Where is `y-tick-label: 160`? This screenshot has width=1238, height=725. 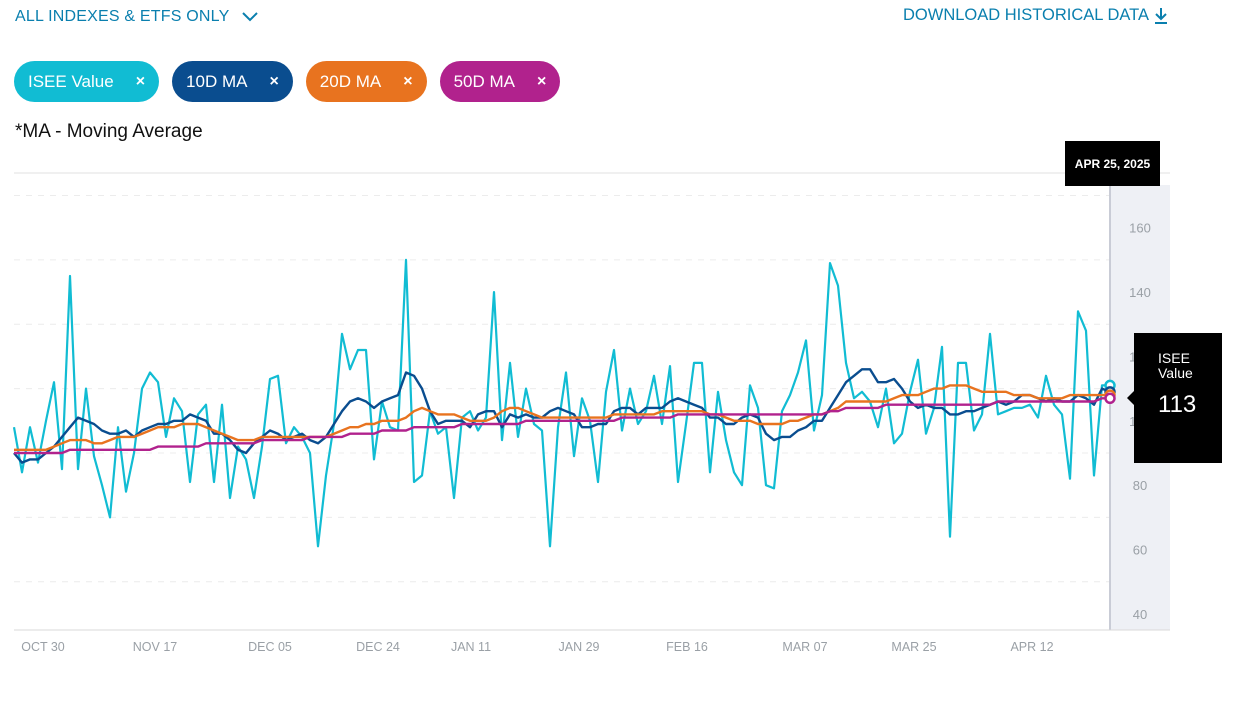 y-tick-label: 160 is located at coordinates (1140, 228).